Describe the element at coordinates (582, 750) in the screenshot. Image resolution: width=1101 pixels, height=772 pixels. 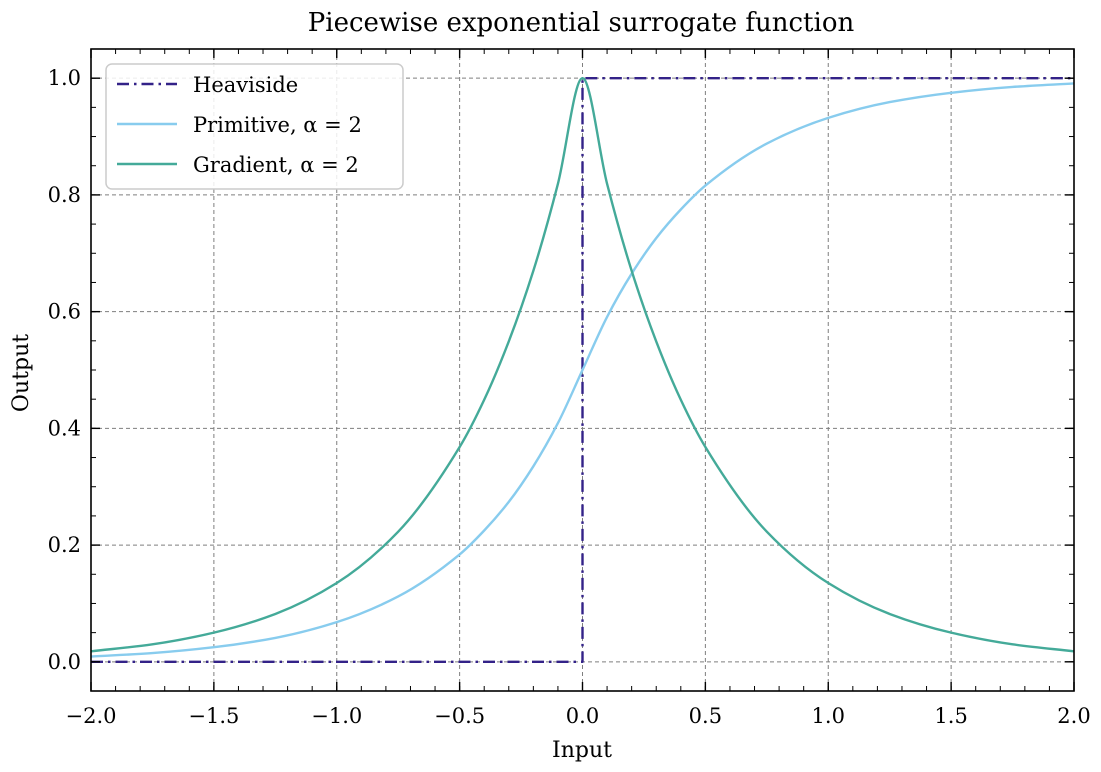
I see `x-axis-label: Input` at that location.